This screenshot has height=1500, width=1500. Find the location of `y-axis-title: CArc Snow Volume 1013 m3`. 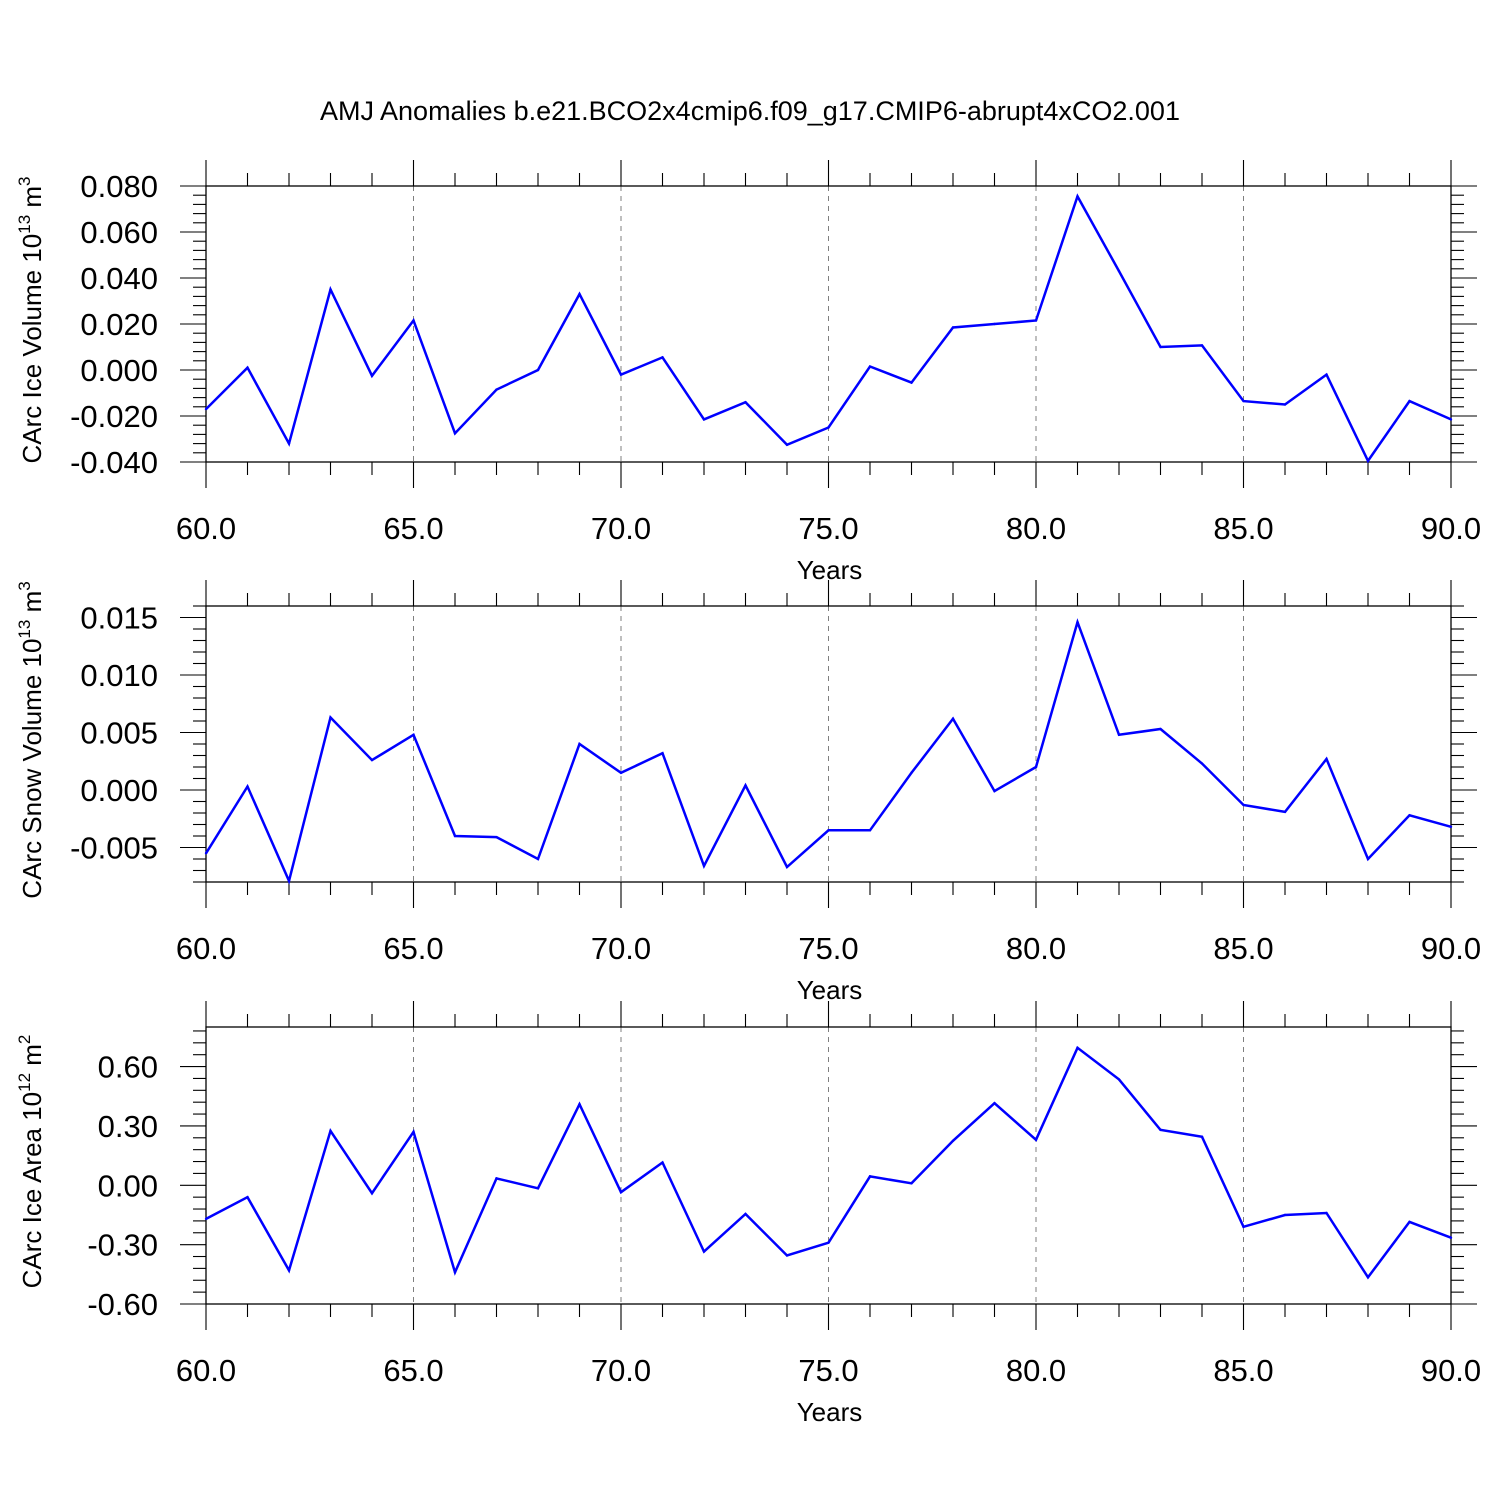

y-axis-title: CArc Snow Volume 1013 m3 is located at coordinates (31, 739).